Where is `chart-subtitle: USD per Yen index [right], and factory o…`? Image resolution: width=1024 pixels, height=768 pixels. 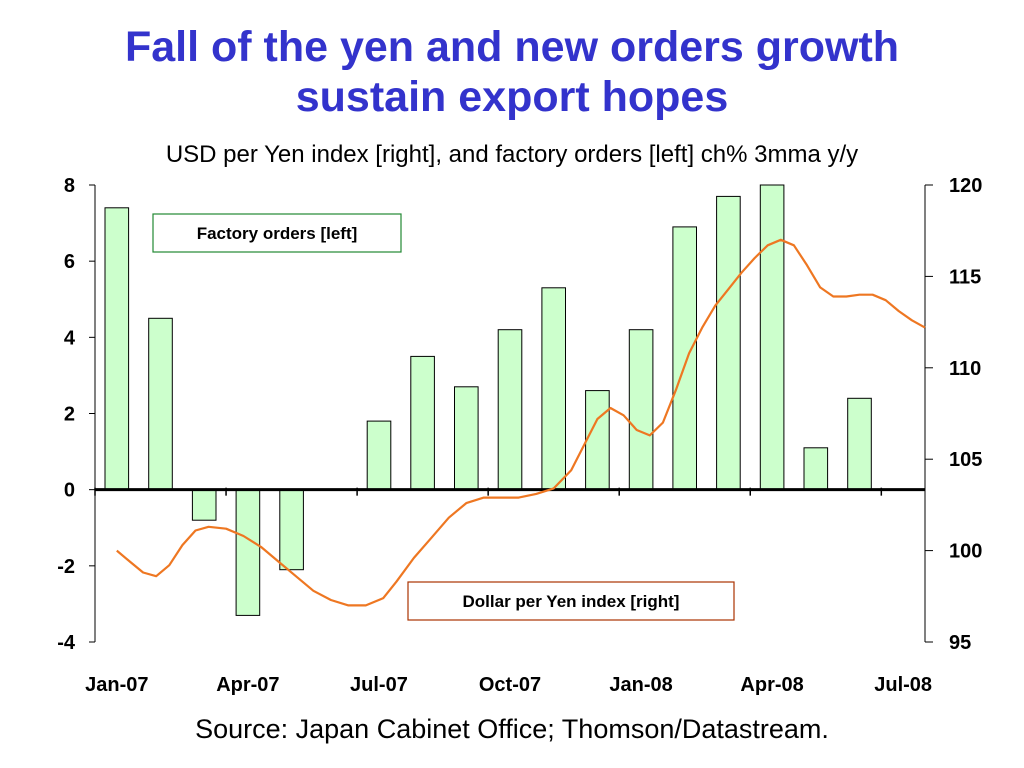 chart-subtitle: USD per Yen index [right], and factory o… is located at coordinates (512, 154).